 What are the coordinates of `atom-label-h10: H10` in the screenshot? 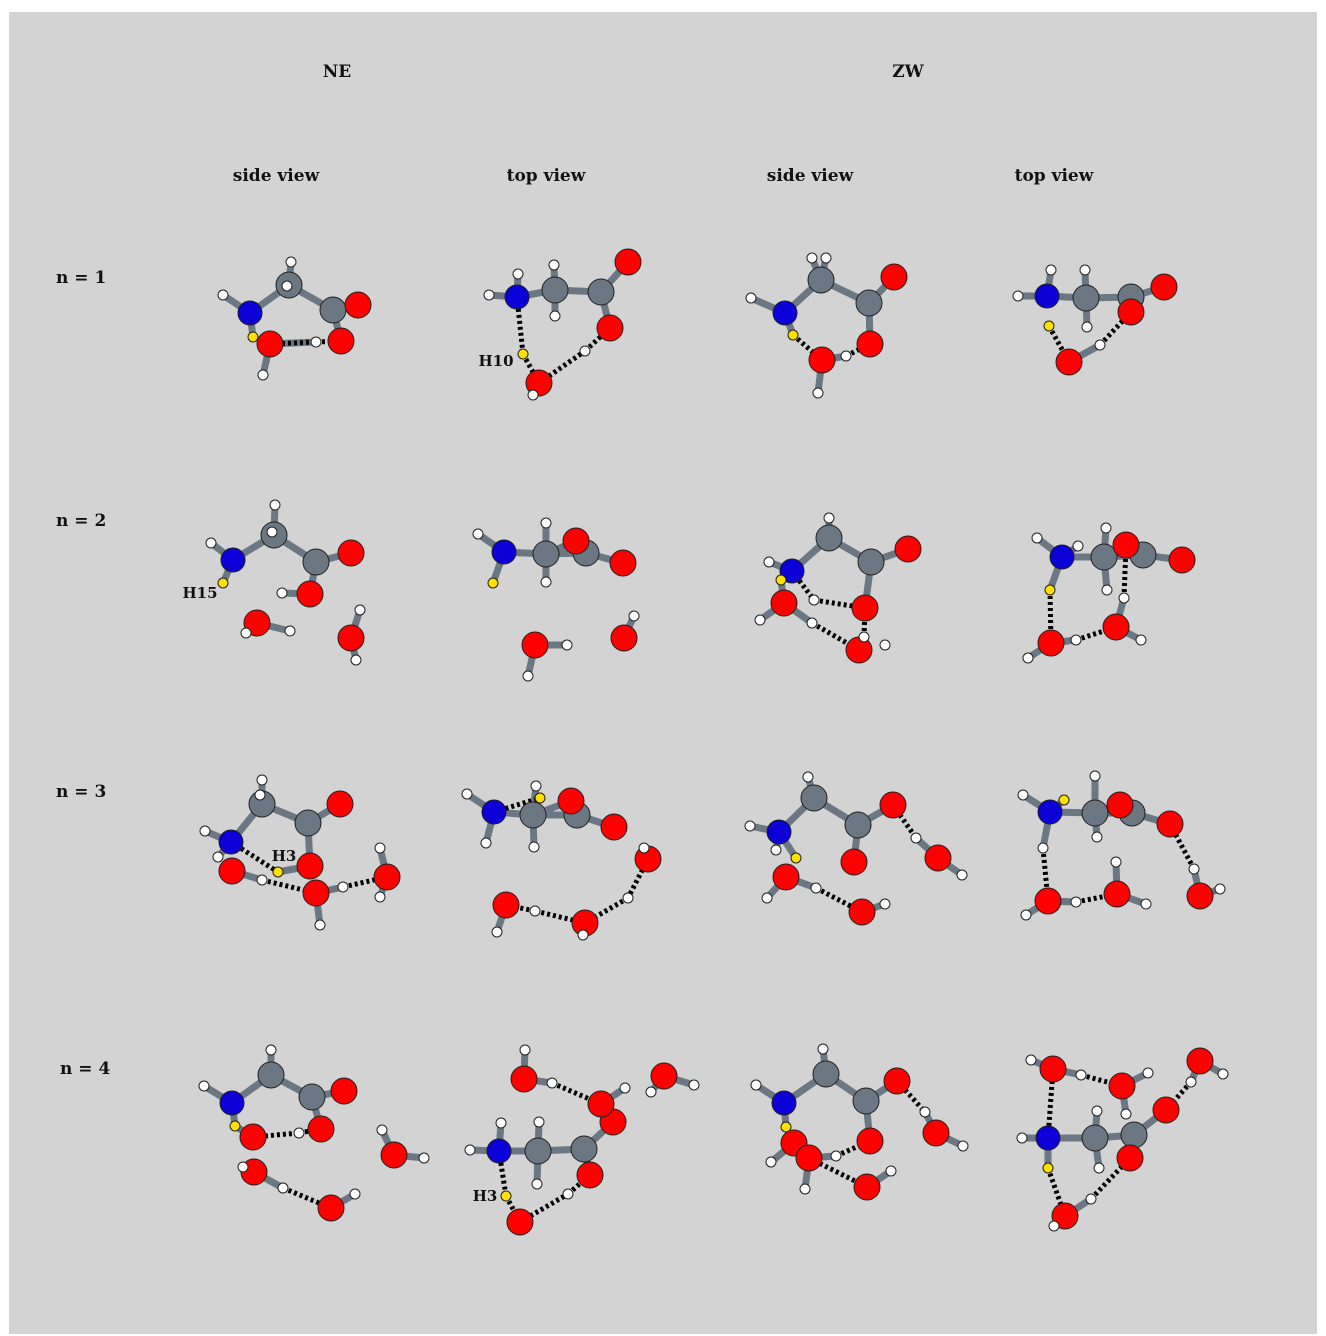 It's located at (496, 361).